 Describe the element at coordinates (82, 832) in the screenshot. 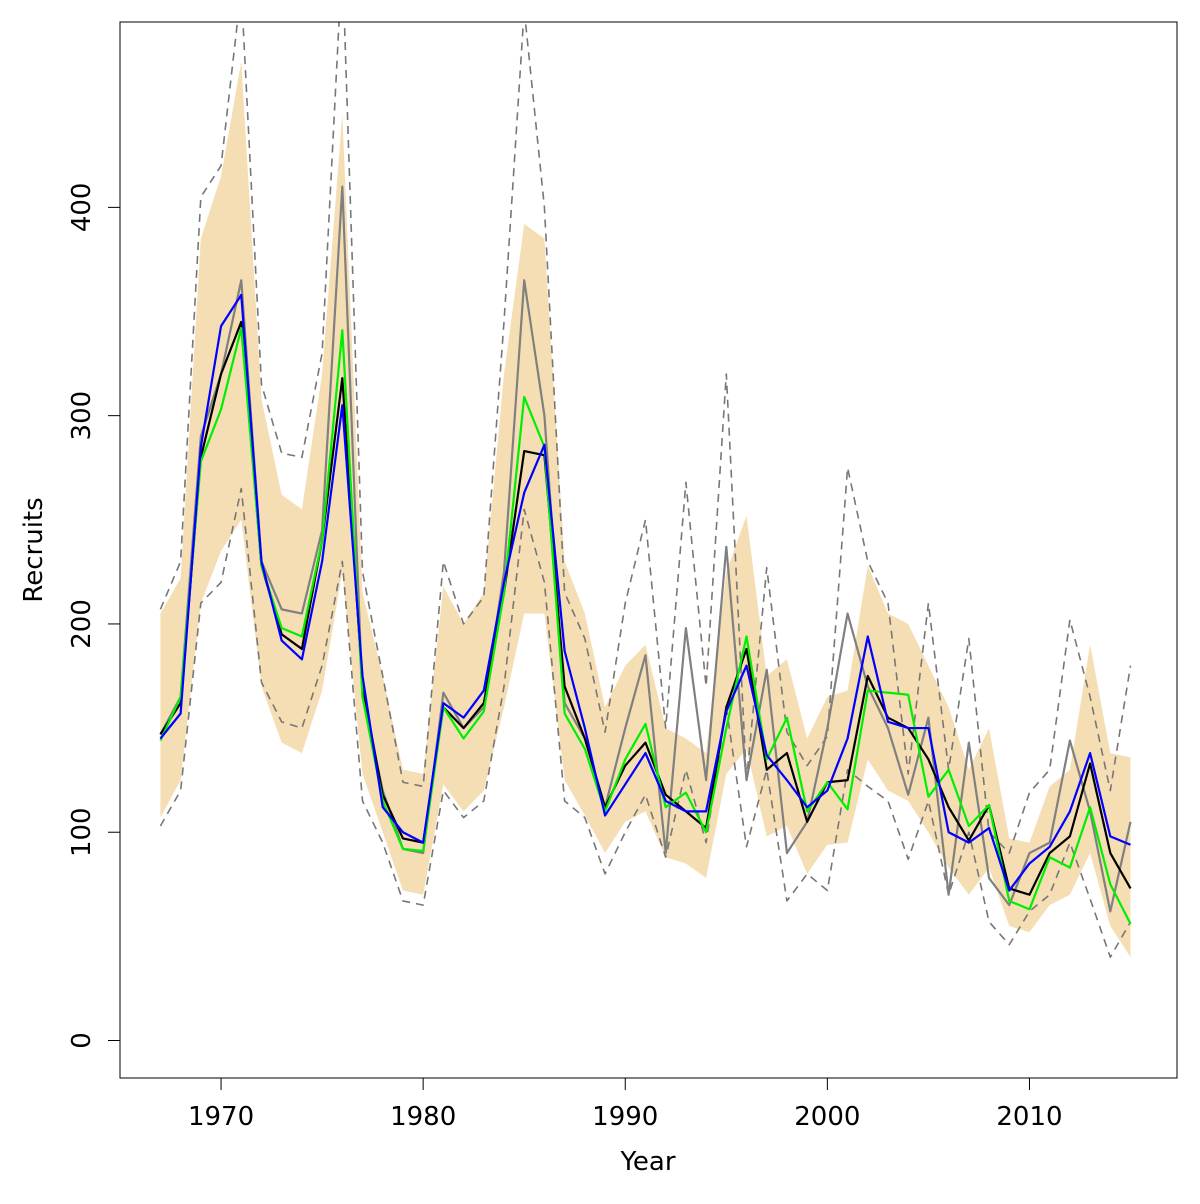

I see `y-tick-label: 100` at that location.